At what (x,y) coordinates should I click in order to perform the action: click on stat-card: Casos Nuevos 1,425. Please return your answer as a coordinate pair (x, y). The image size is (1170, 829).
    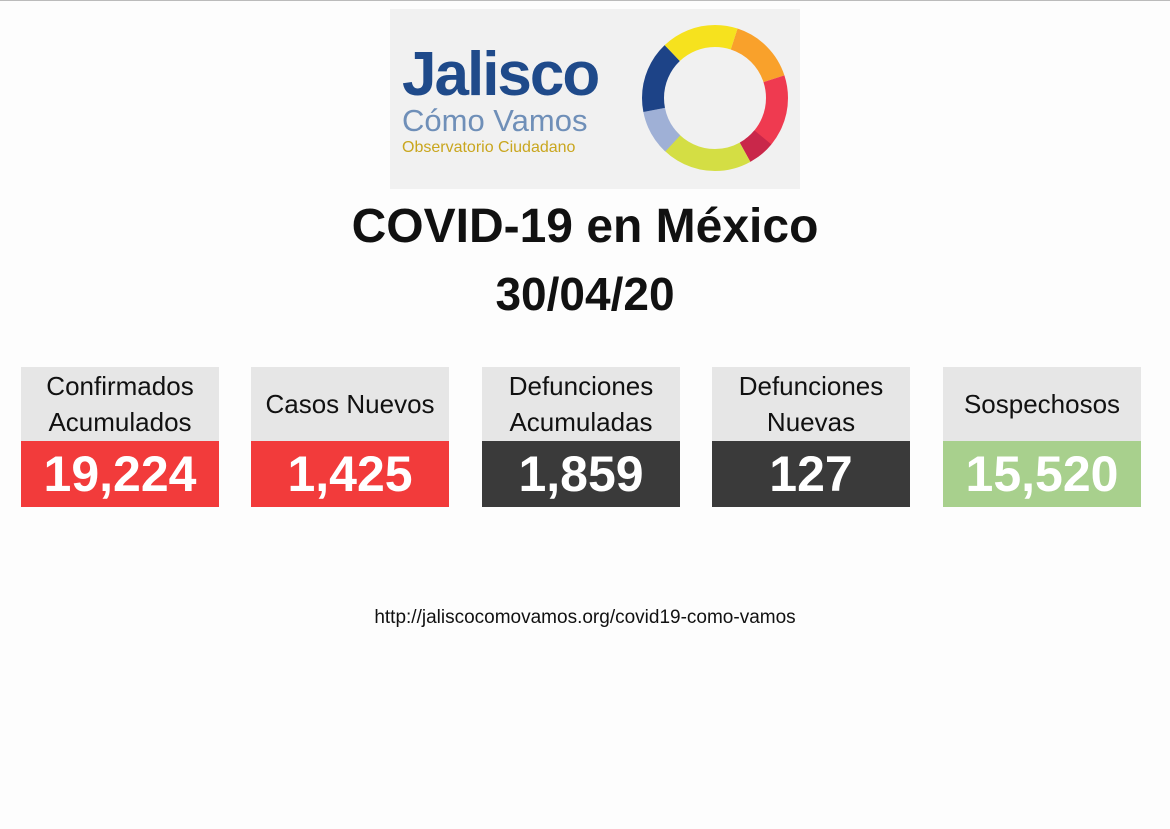
    Looking at the image, I should click on (350, 437).